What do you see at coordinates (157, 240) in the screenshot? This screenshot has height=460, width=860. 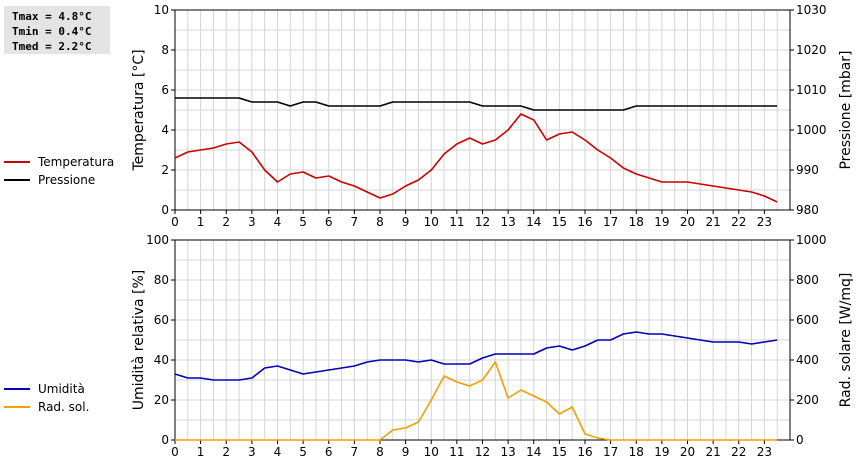 I see `y-tick-label: 100` at bounding box center [157, 240].